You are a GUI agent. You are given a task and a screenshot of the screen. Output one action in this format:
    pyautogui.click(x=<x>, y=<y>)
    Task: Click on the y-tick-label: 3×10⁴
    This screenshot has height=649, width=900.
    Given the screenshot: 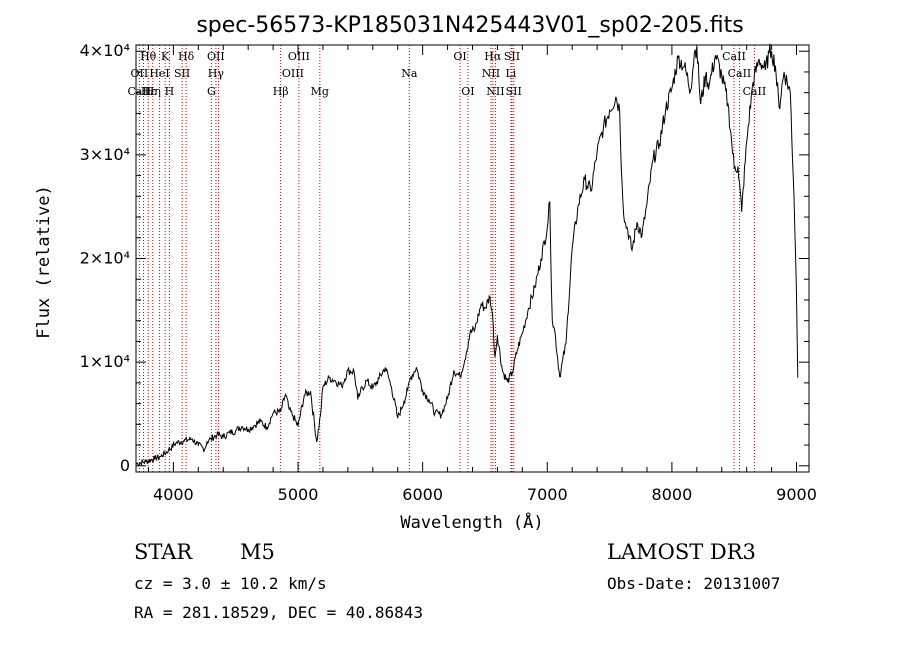 What is the action you would take?
    pyautogui.click(x=105, y=154)
    